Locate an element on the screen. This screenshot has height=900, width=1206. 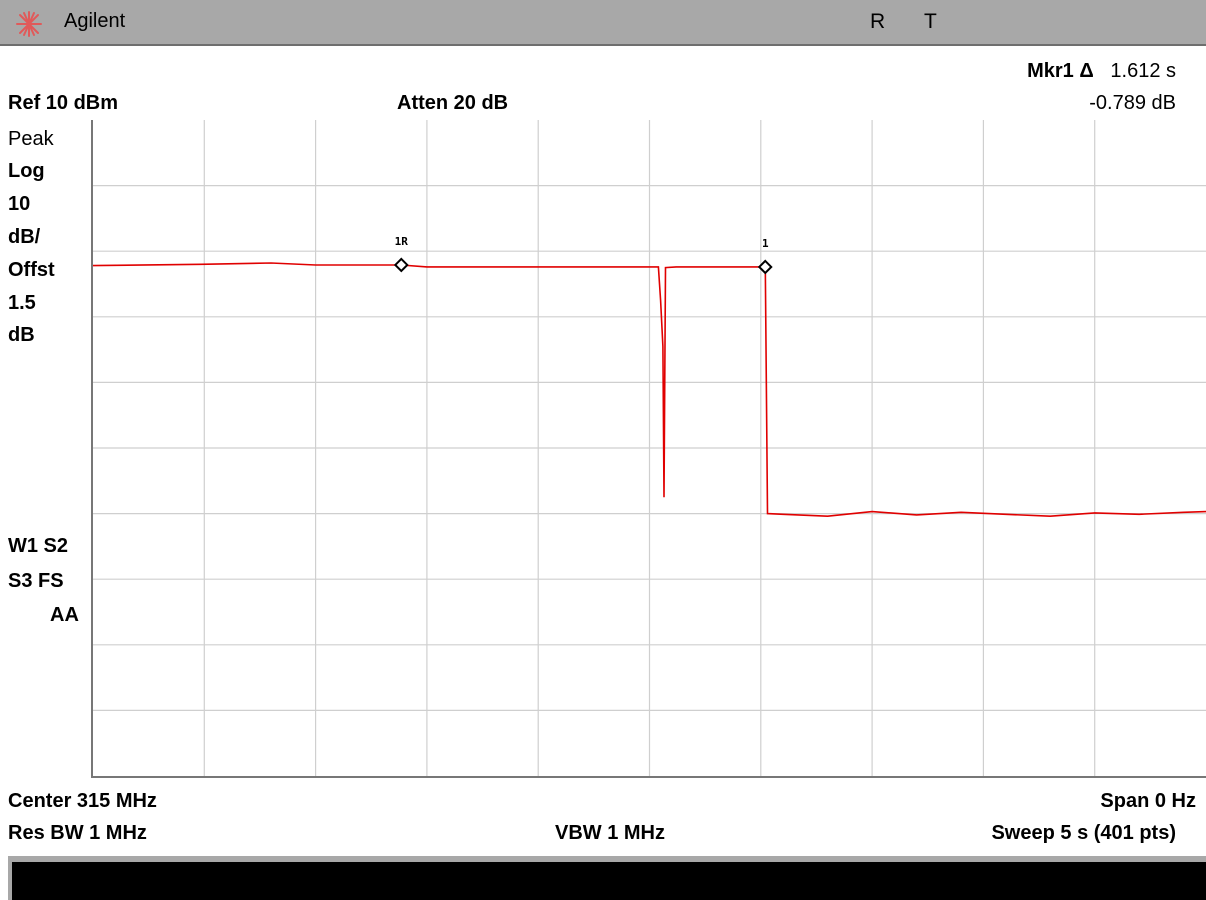
detector-label: Peak is located at coordinates (31, 139).